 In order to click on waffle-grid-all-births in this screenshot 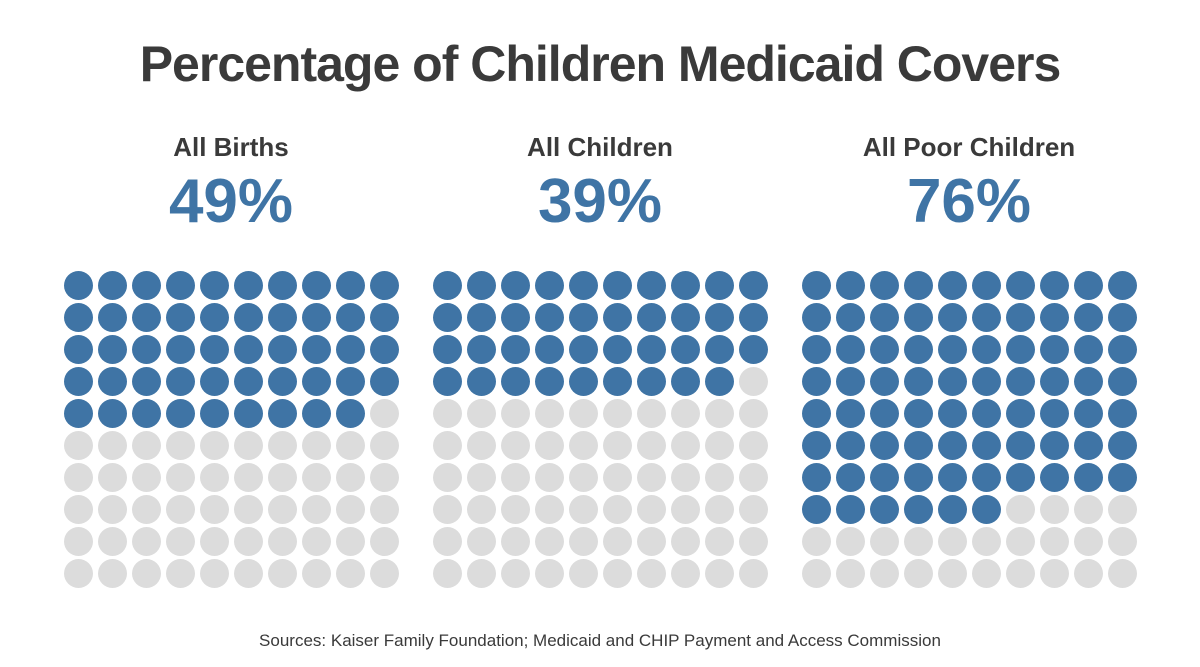, I will do `click(231, 430)`.